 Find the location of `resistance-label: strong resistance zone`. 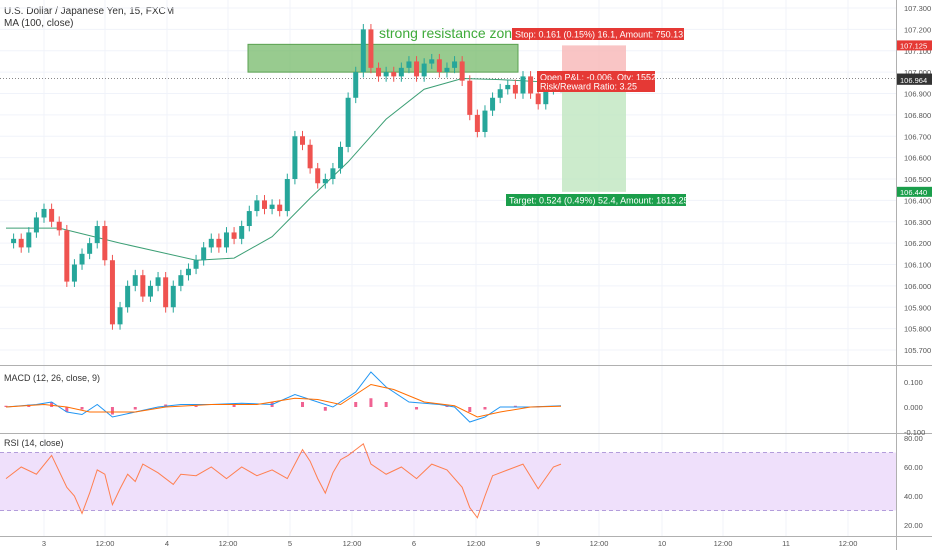

resistance-label: strong resistance zone is located at coordinates (449, 33).